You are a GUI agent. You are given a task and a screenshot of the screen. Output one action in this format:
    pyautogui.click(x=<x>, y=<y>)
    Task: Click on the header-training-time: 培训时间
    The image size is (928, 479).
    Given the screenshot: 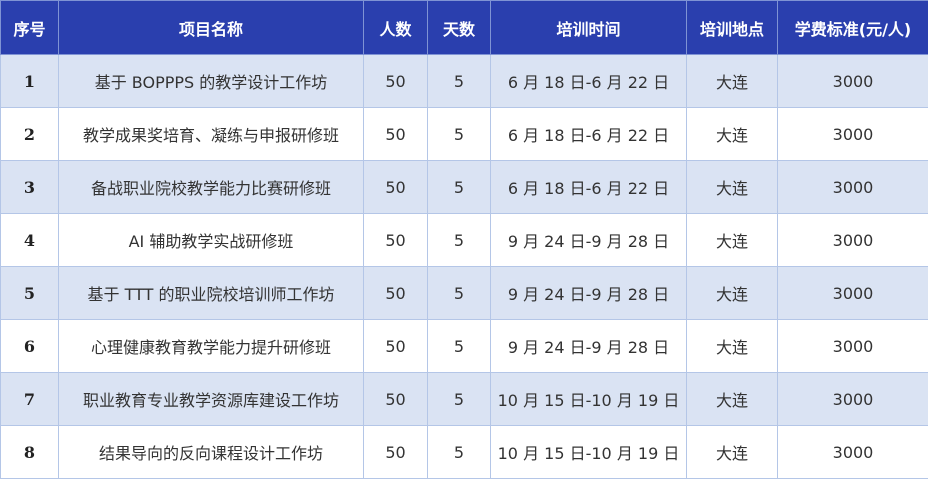 What is the action you would take?
    pyautogui.click(x=589, y=28)
    